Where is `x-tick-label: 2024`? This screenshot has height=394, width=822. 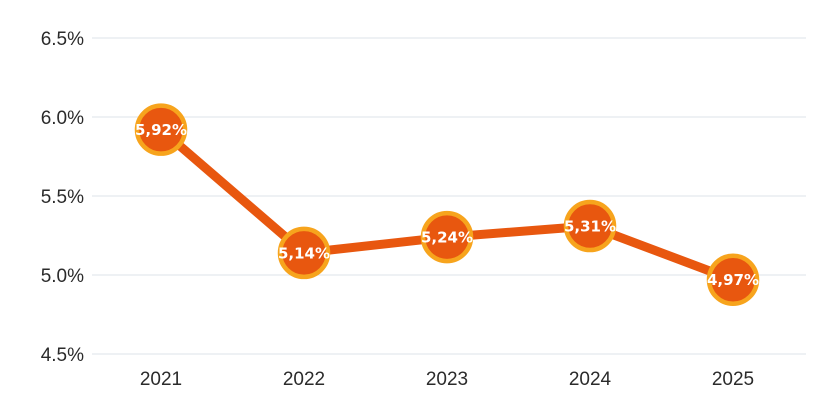
x-tick-label: 2024 is located at coordinates (590, 379).